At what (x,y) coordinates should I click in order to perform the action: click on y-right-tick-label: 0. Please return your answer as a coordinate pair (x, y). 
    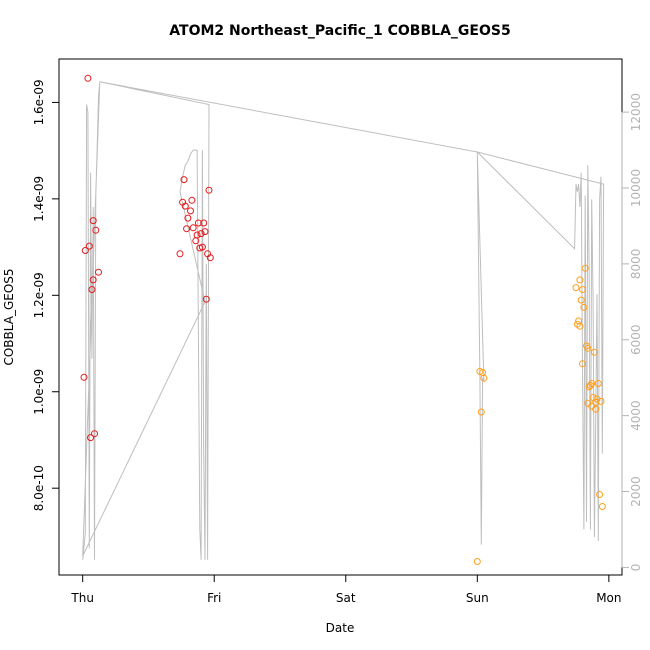
    Looking at the image, I should click on (636, 568).